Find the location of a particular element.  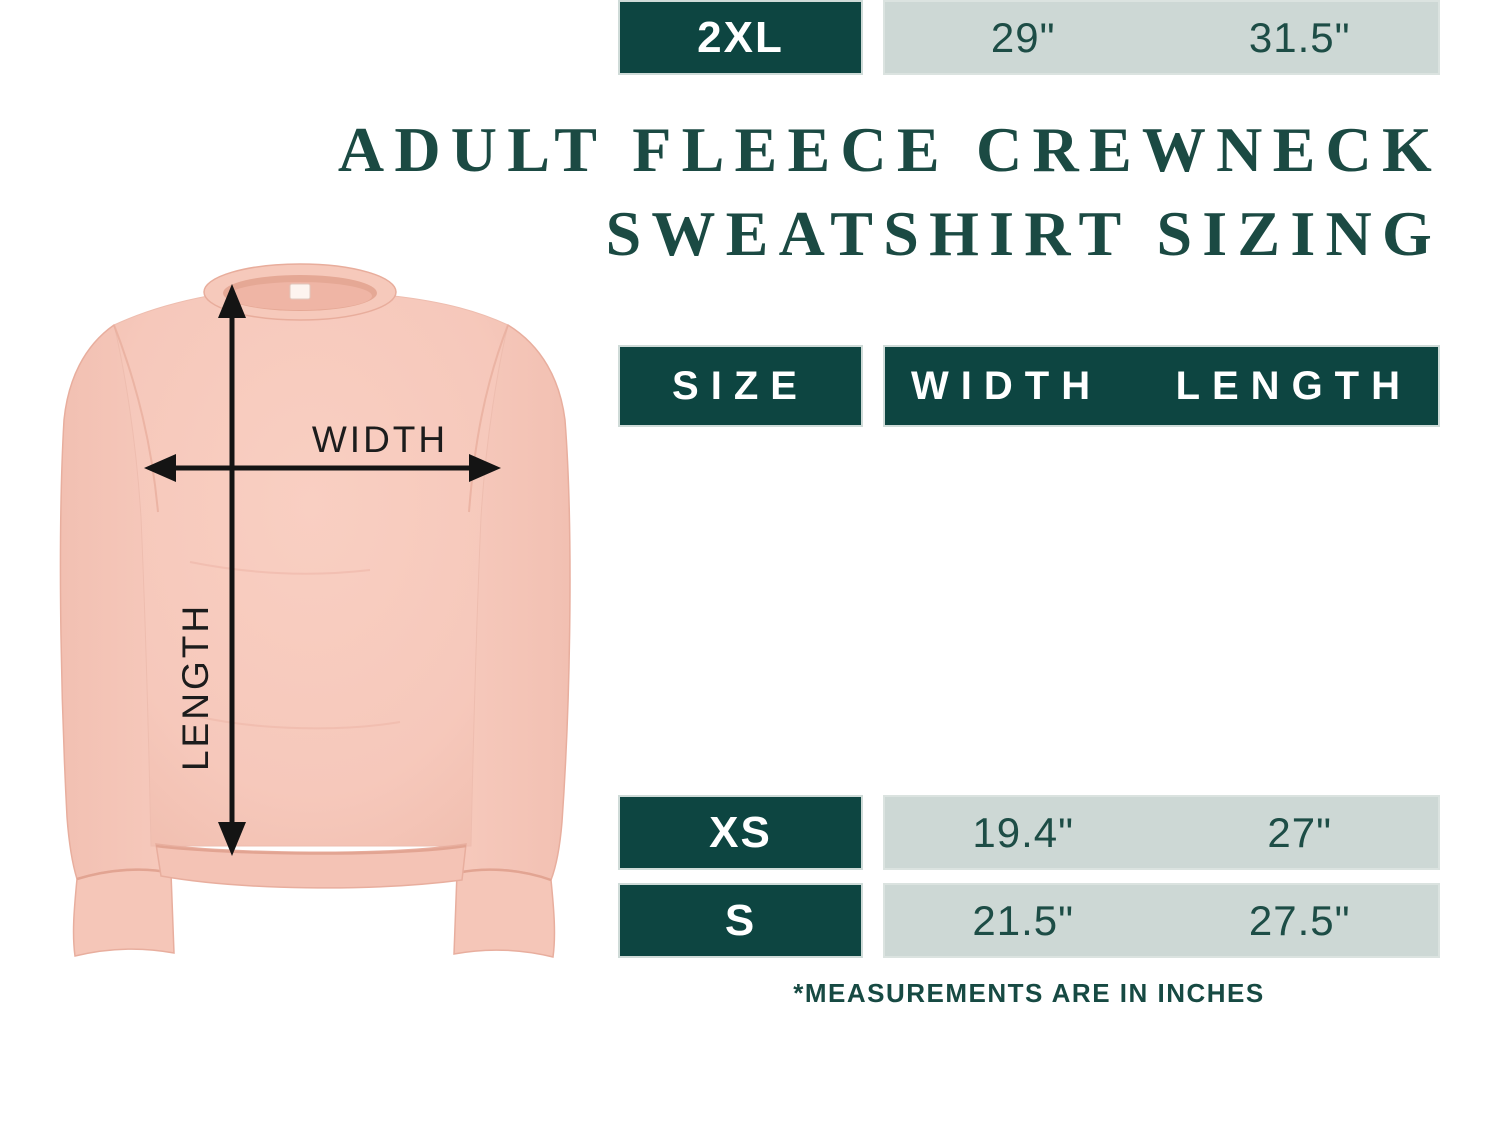

table-row-2xl: 2XL 29" 31.5" is located at coordinates (1029, 37).